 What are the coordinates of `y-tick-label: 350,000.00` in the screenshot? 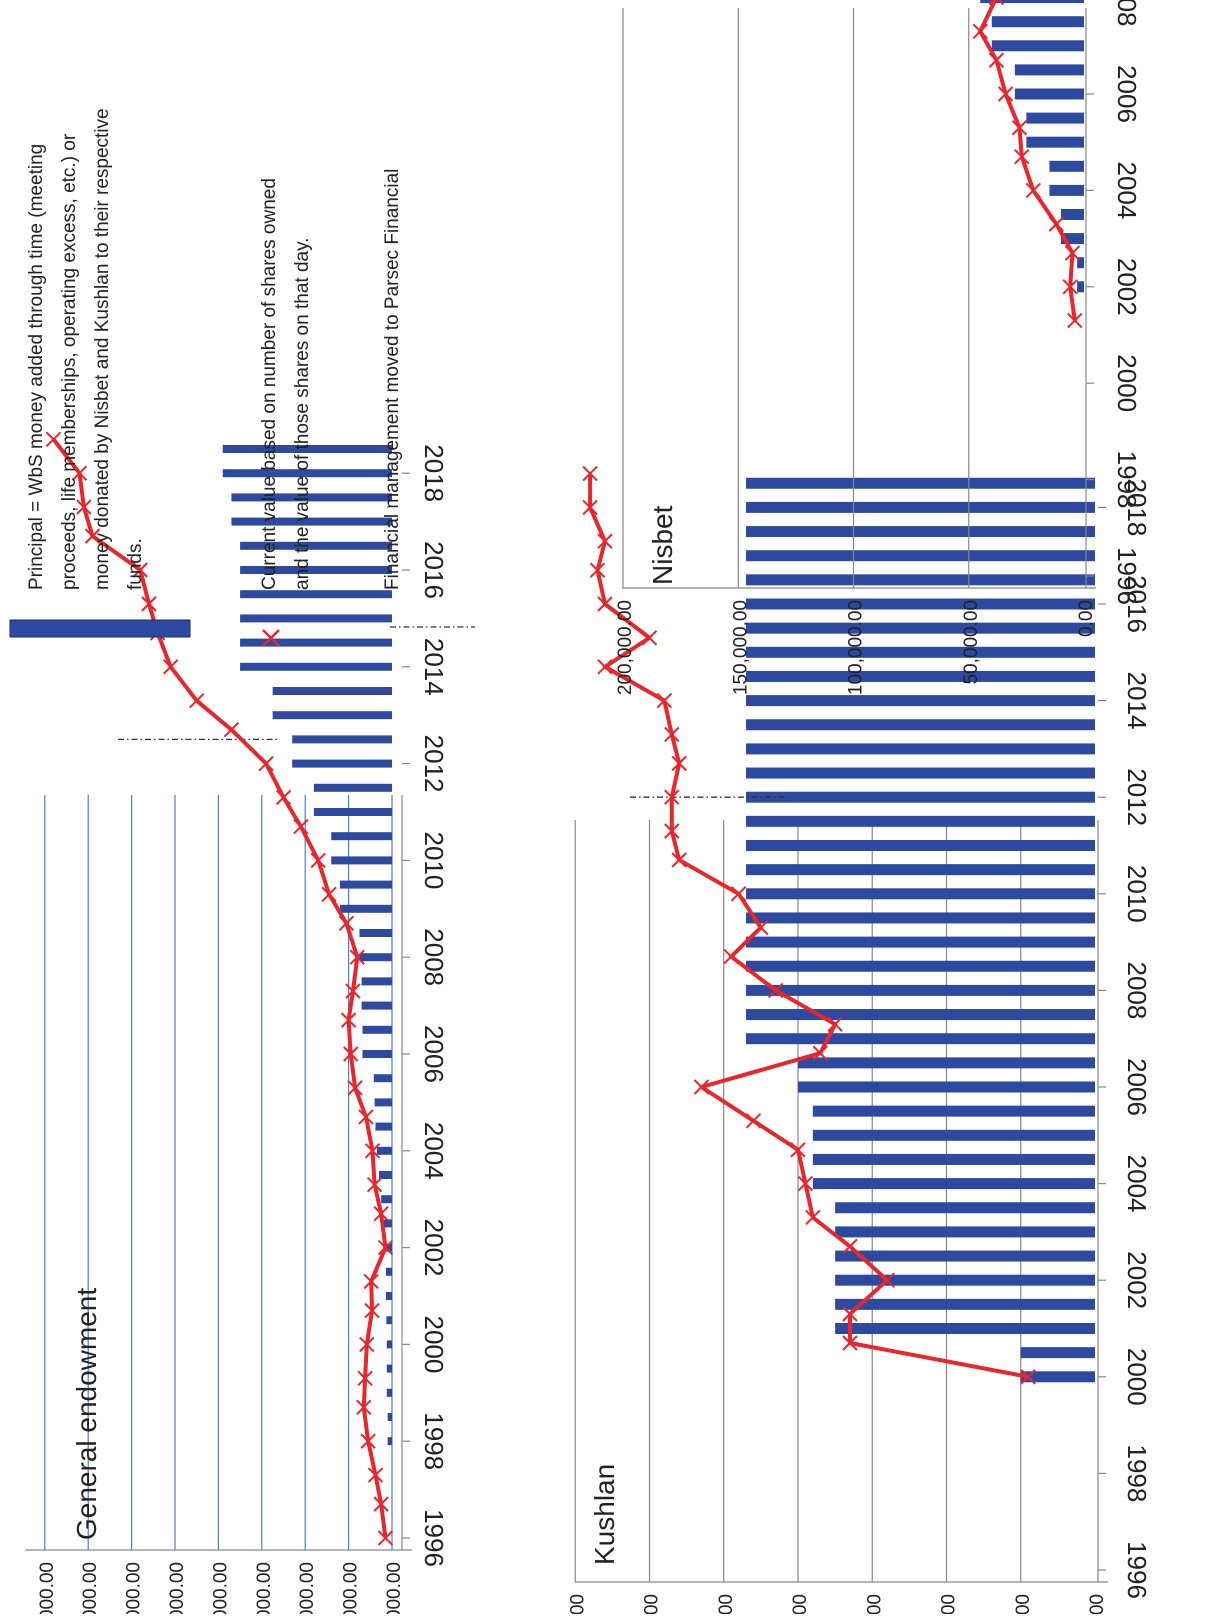 It's located at (264, 1588).